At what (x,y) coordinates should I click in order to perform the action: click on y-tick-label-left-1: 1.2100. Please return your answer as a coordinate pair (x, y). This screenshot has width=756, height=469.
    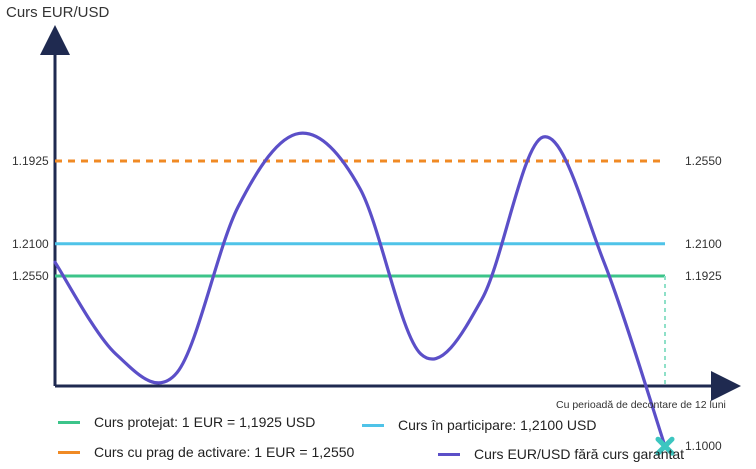
    Looking at the image, I should click on (30, 244).